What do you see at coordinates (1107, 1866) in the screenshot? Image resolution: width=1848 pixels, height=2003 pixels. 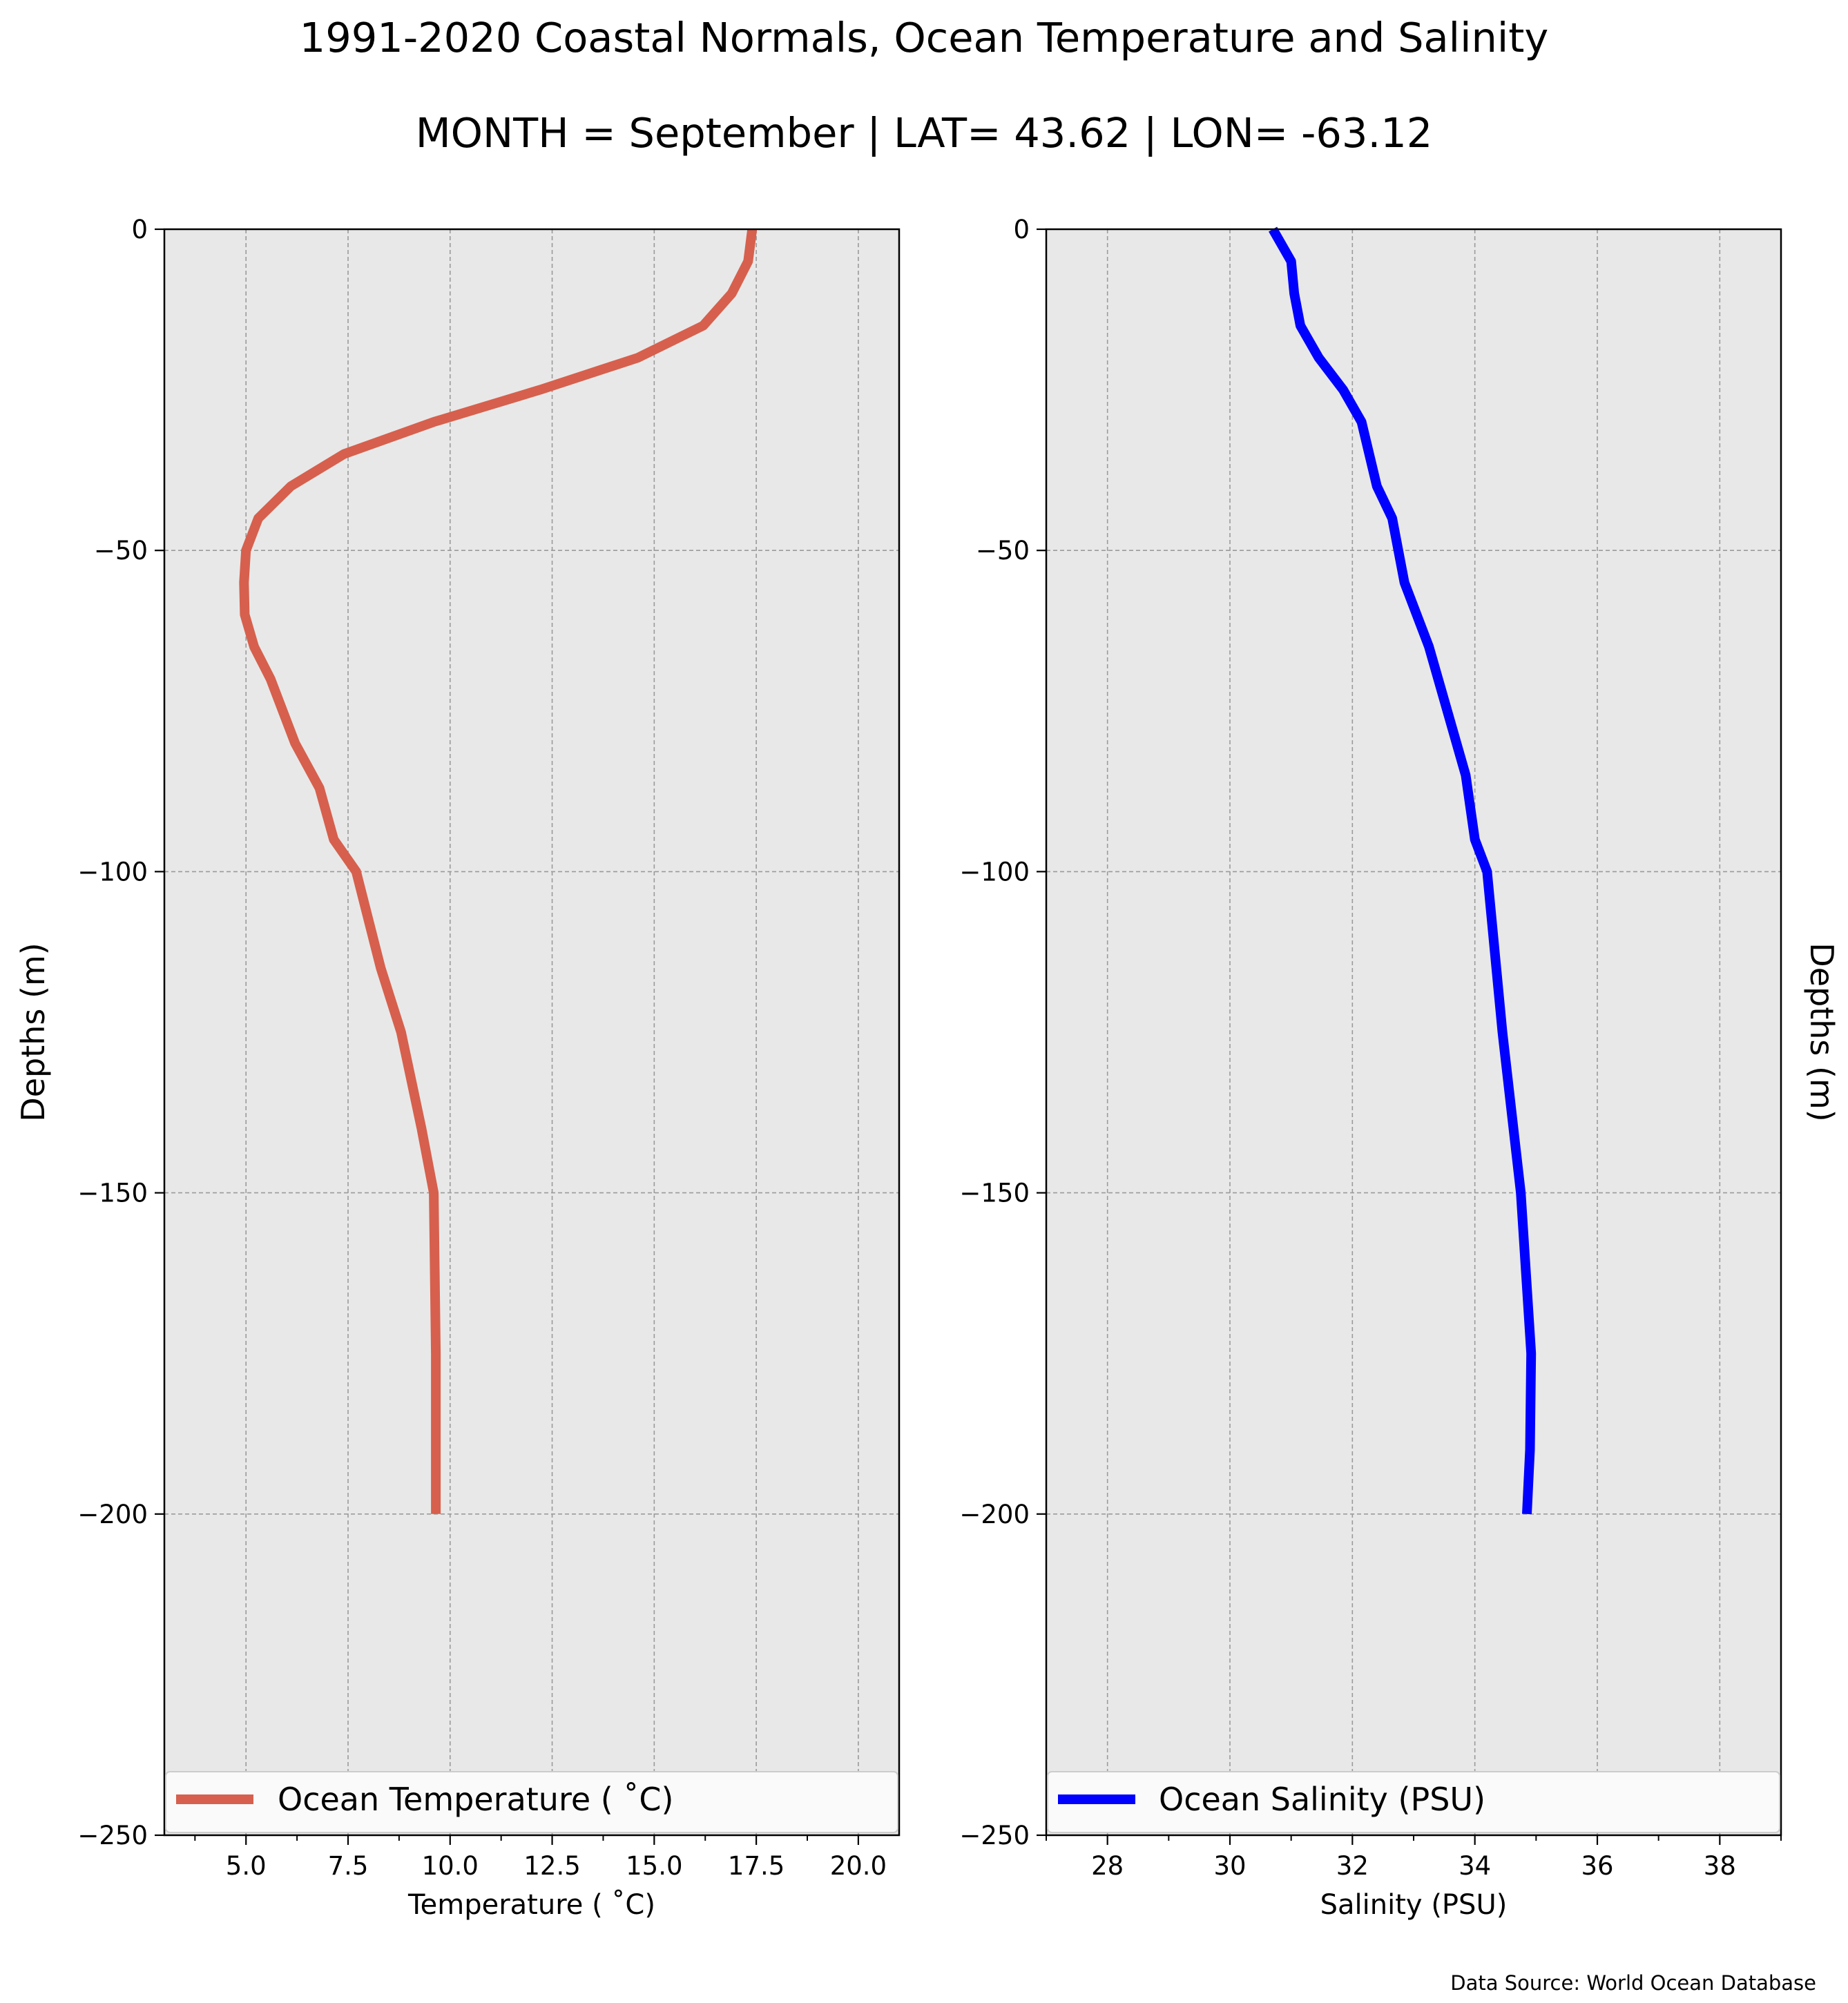 I see `salinity-xtick-label: 28` at bounding box center [1107, 1866].